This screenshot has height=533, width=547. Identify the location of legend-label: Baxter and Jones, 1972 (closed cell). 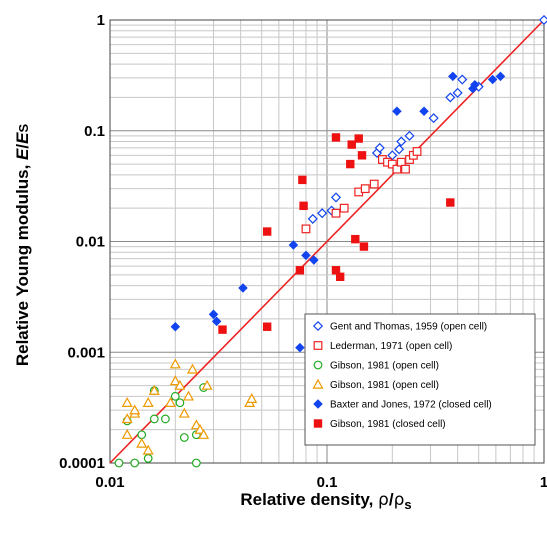
(411, 405).